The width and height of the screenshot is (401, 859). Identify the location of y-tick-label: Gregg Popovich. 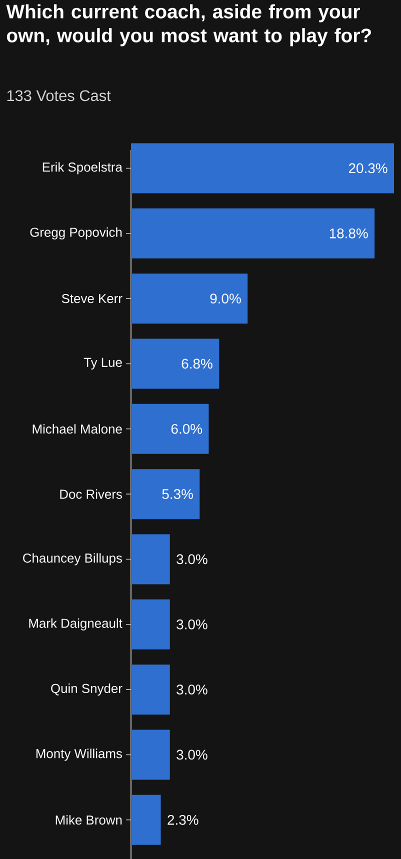
(76, 233).